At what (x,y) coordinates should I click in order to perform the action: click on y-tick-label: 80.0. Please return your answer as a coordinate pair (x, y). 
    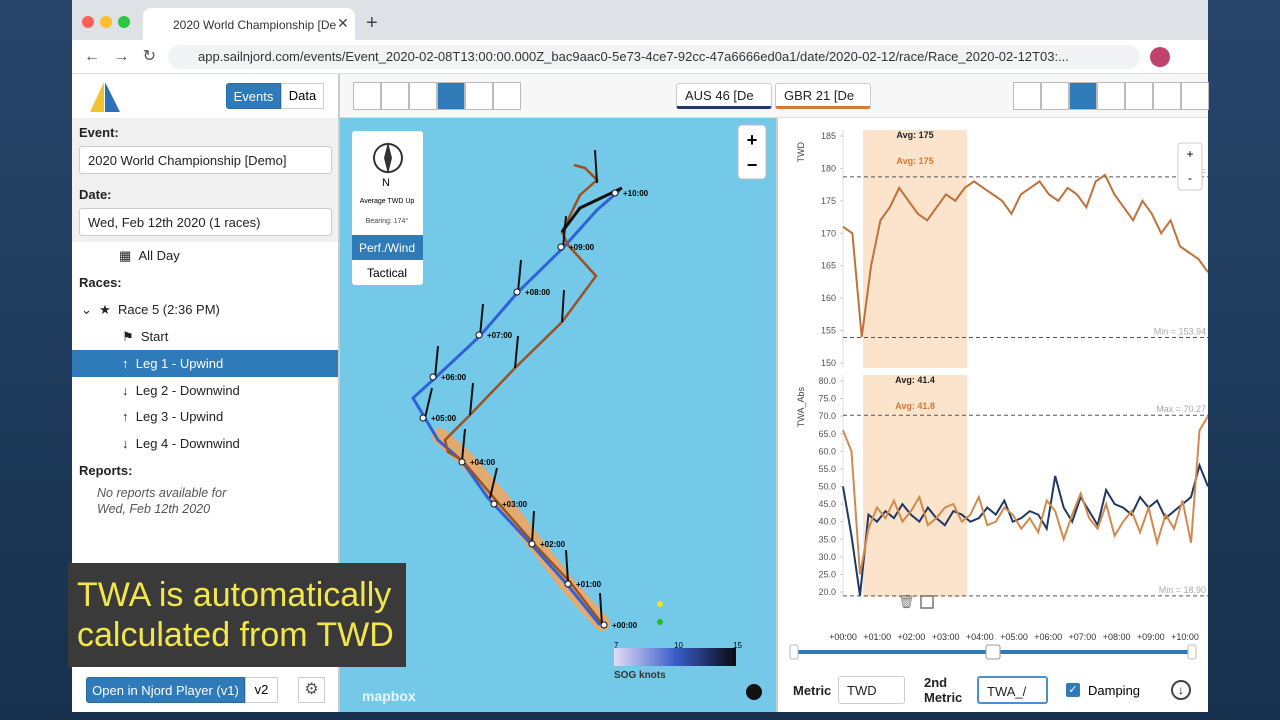
    Looking at the image, I should click on (827, 381).